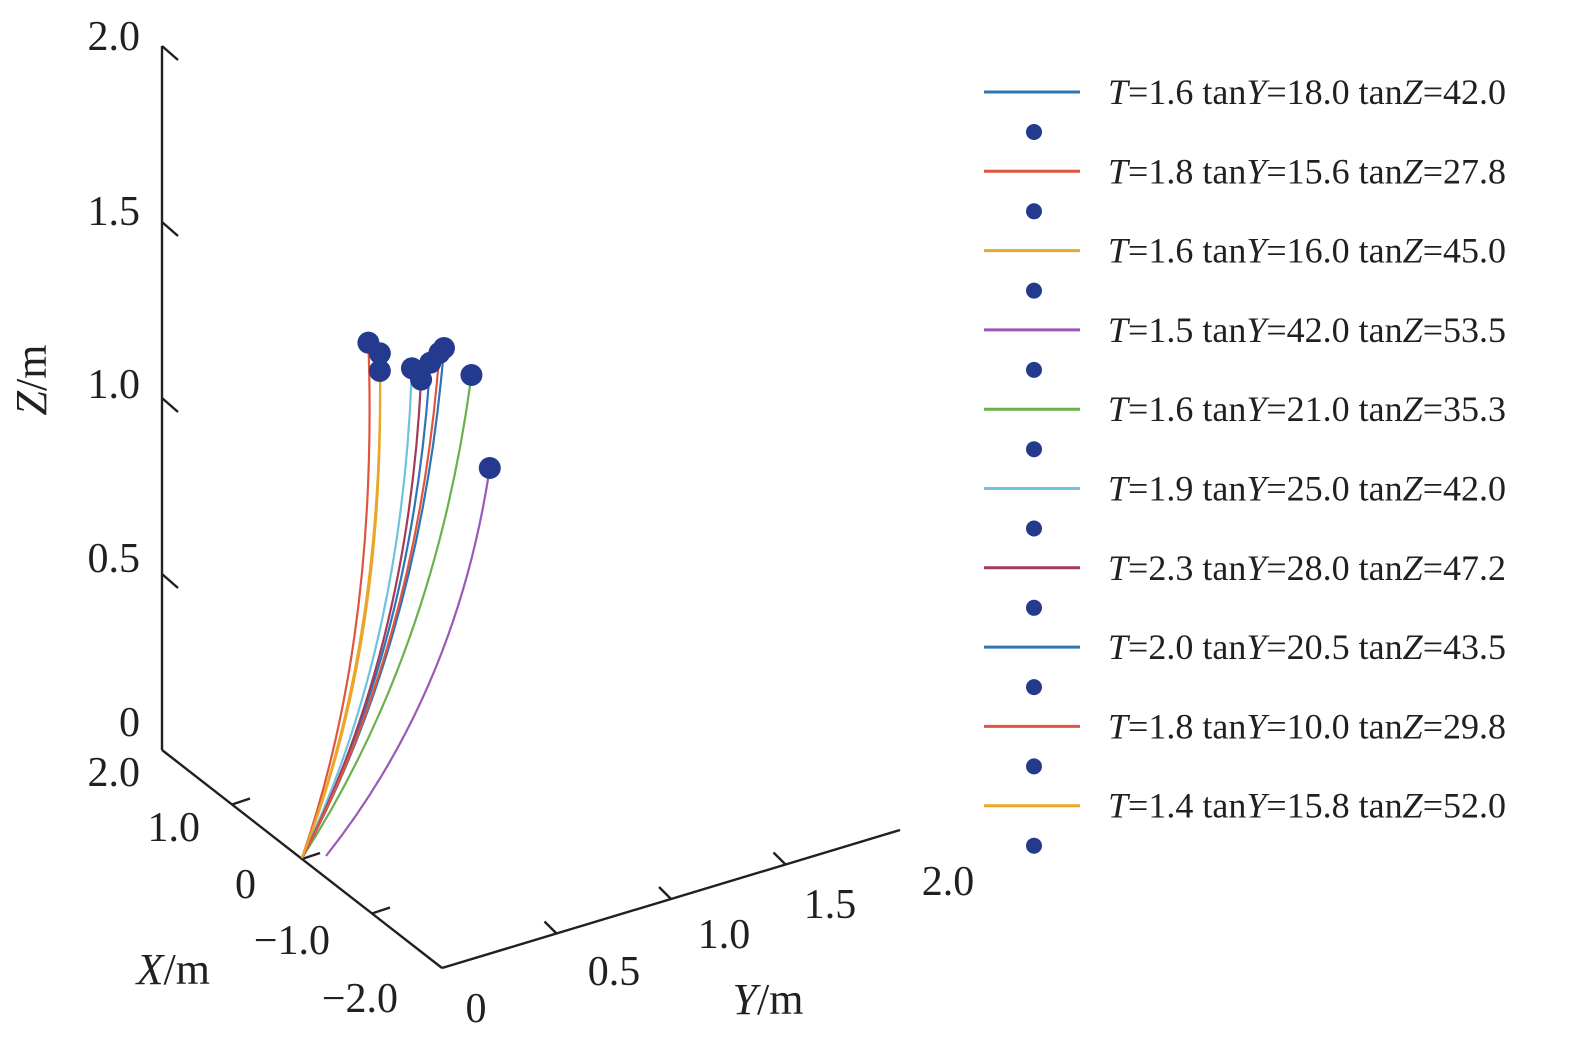 This screenshot has width=1575, height=1049. What do you see at coordinates (830, 905) in the screenshot?
I see `y-tick-label: 1.5` at bounding box center [830, 905].